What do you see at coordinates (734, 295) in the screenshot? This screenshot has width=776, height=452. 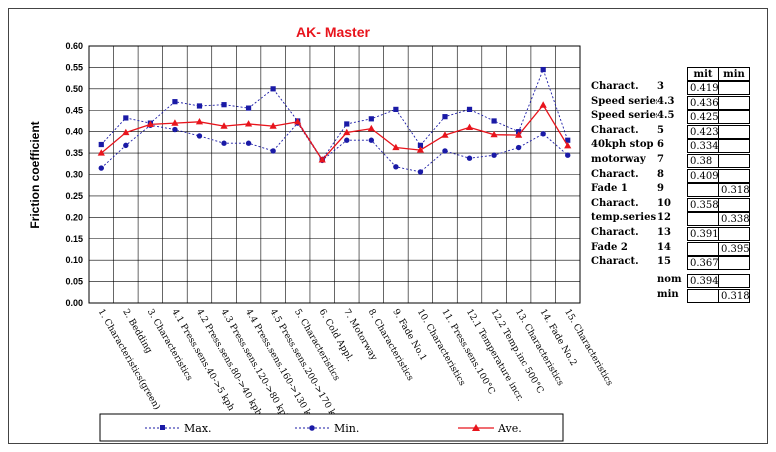 I see `table-cell-min: 0.318` at bounding box center [734, 295].